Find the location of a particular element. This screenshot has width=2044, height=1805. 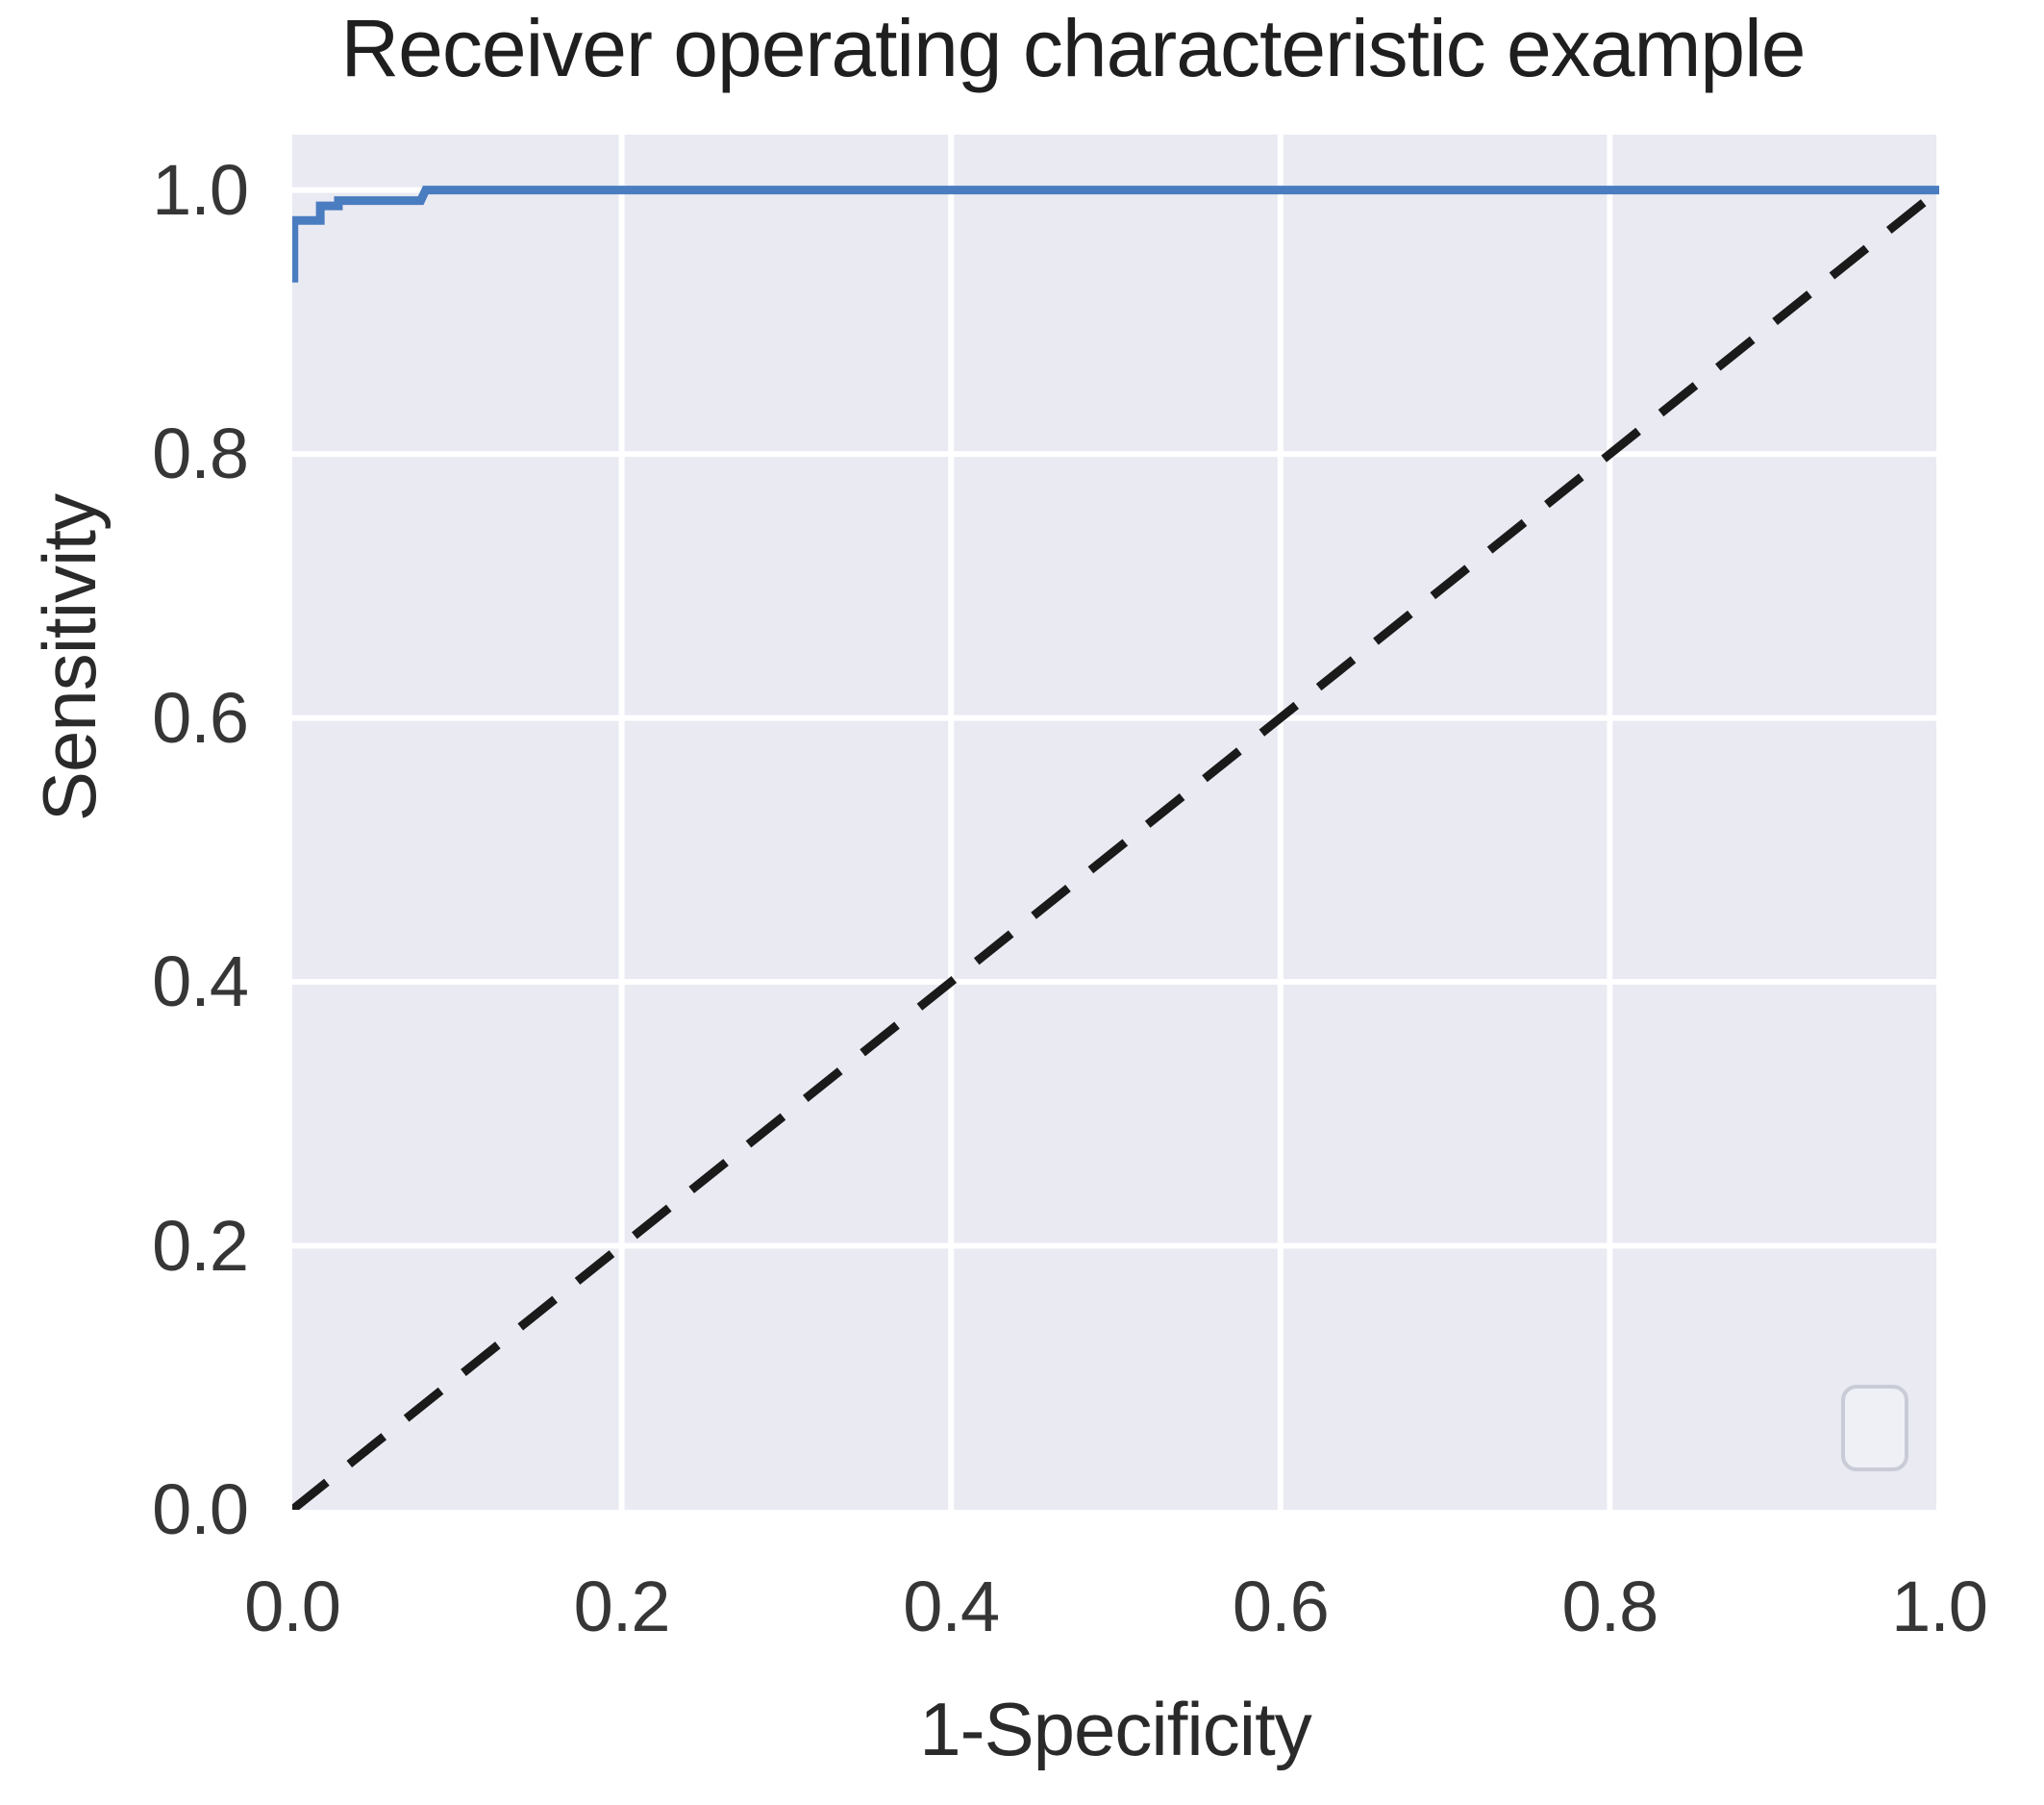

legend-box is located at coordinates (1874, 1428).